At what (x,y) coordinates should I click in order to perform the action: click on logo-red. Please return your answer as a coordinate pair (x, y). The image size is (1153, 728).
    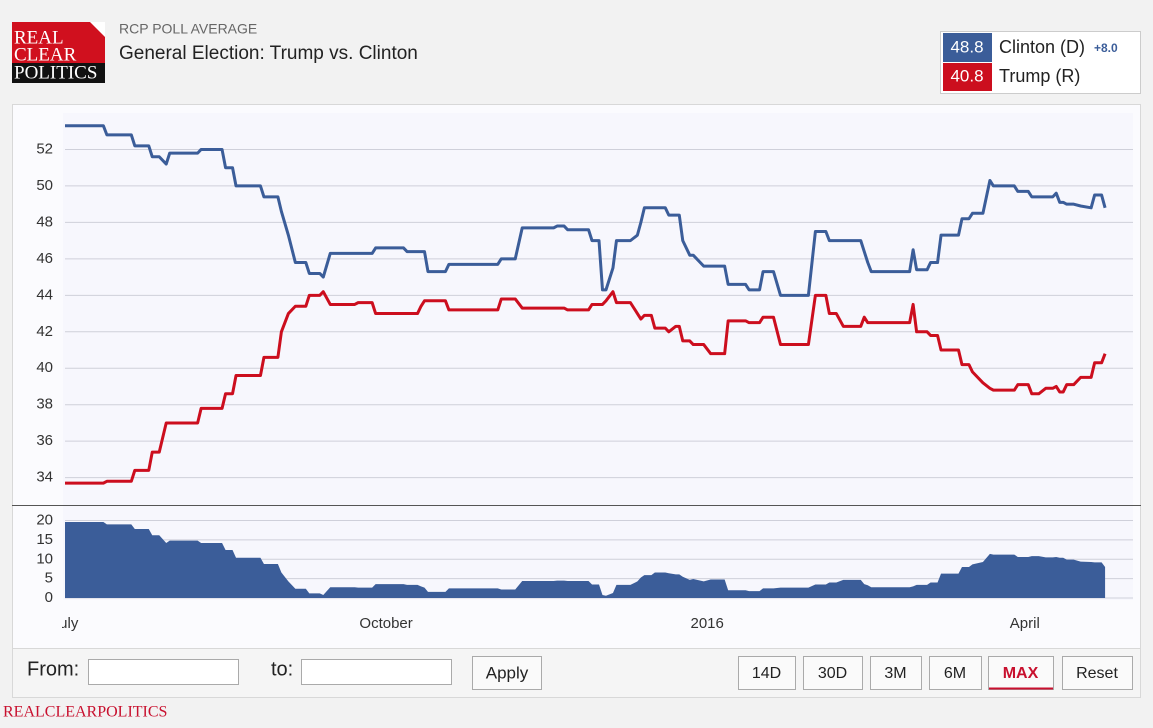
    Looking at the image, I should click on (58, 43).